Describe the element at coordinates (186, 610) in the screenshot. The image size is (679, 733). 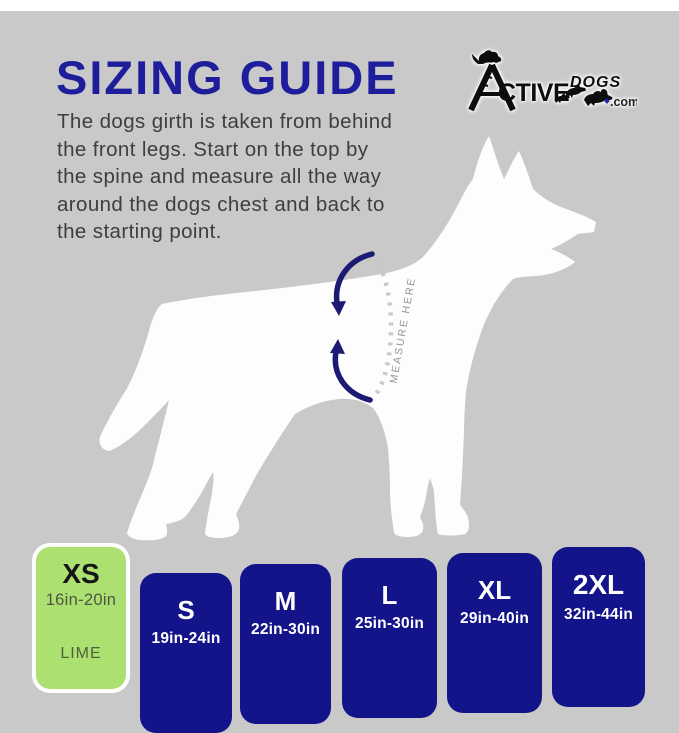
I see `size-label: S` at that location.